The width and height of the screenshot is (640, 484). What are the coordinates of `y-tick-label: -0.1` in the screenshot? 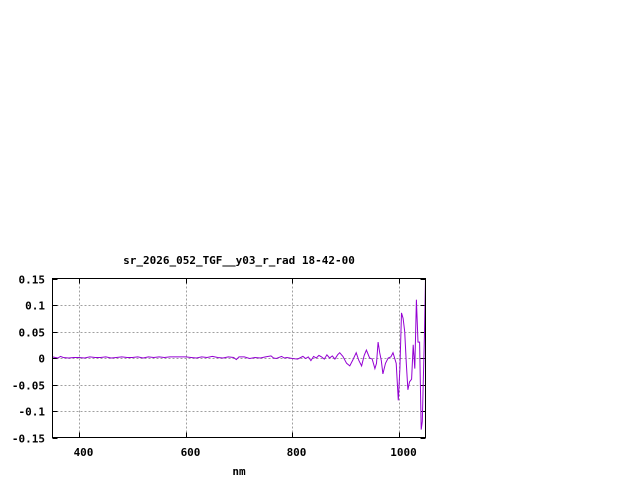 It's located at (32, 412).